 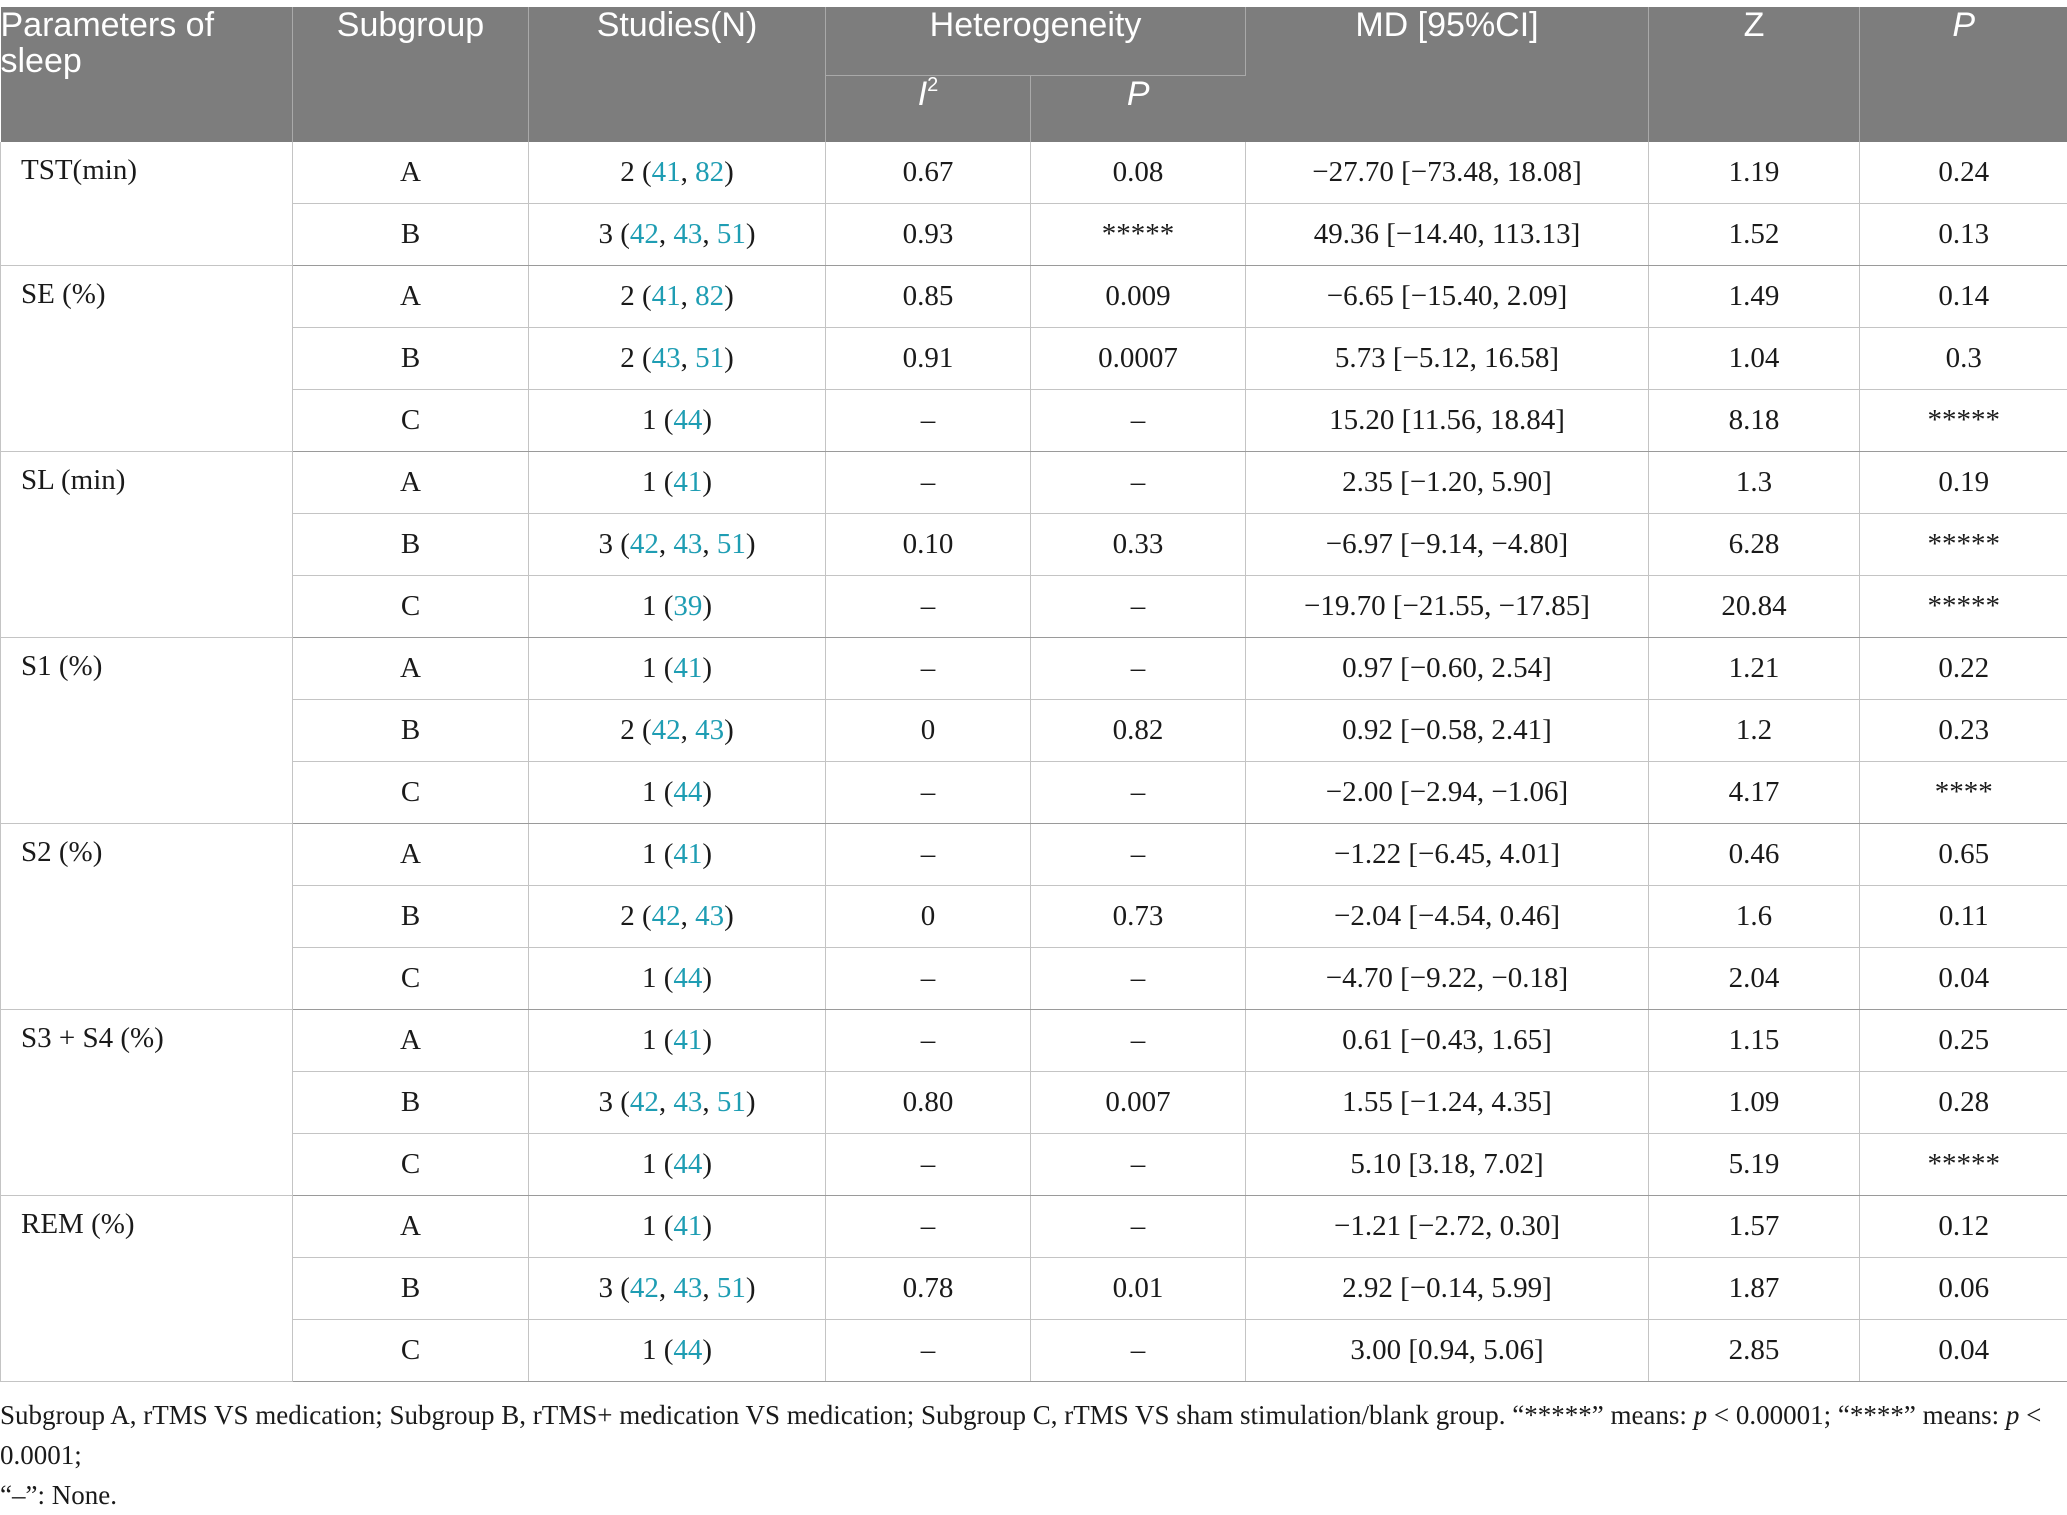 What do you see at coordinates (1447, 669) in the screenshot?
I see `cell-md: 0.97 [−0.60, 2.54]` at bounding box center [1447, 669].